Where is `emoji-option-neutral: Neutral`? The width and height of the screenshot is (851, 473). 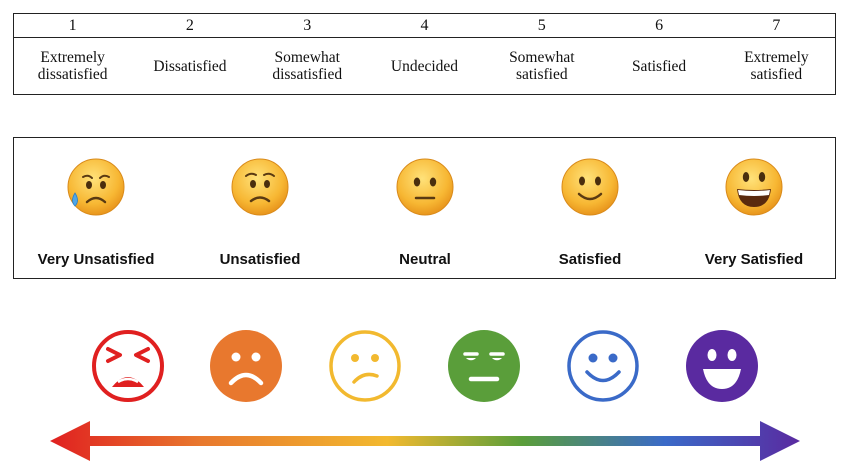
emoji-option-neutral: Neutral is located at coordinates (425, 208).